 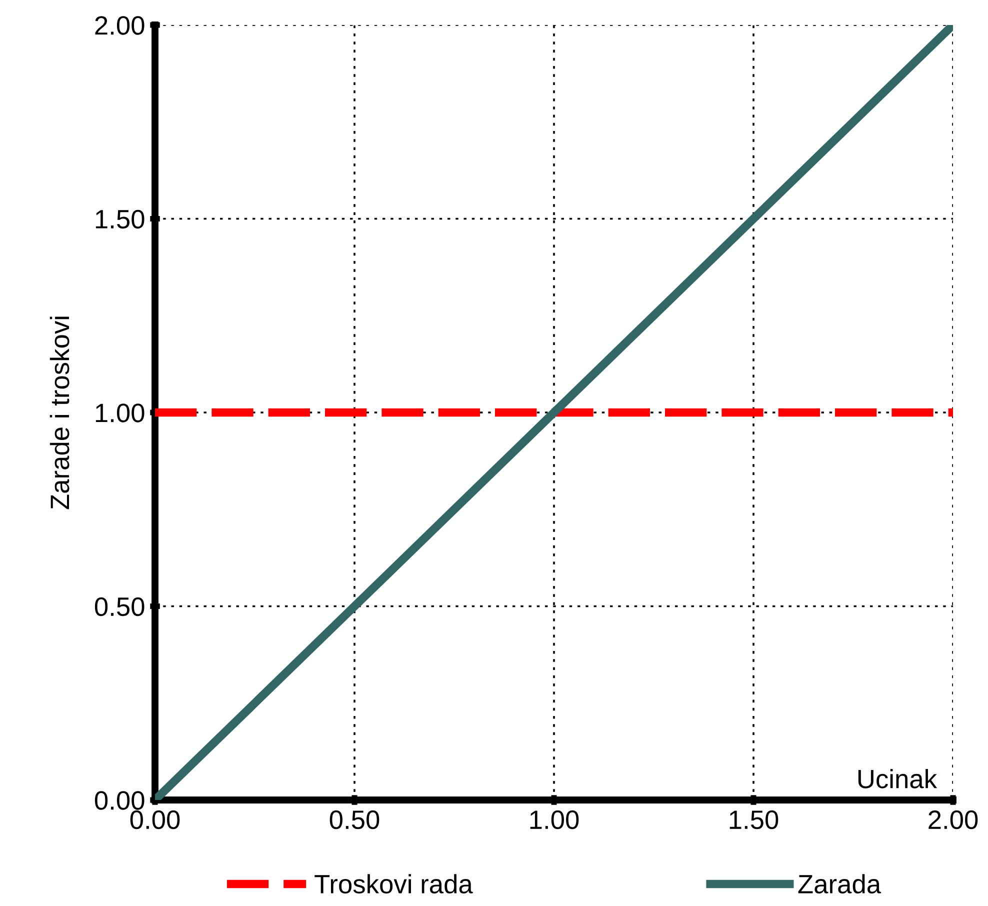 I want to click on y-tick-label: 1.00, so click(x=120, y=413).